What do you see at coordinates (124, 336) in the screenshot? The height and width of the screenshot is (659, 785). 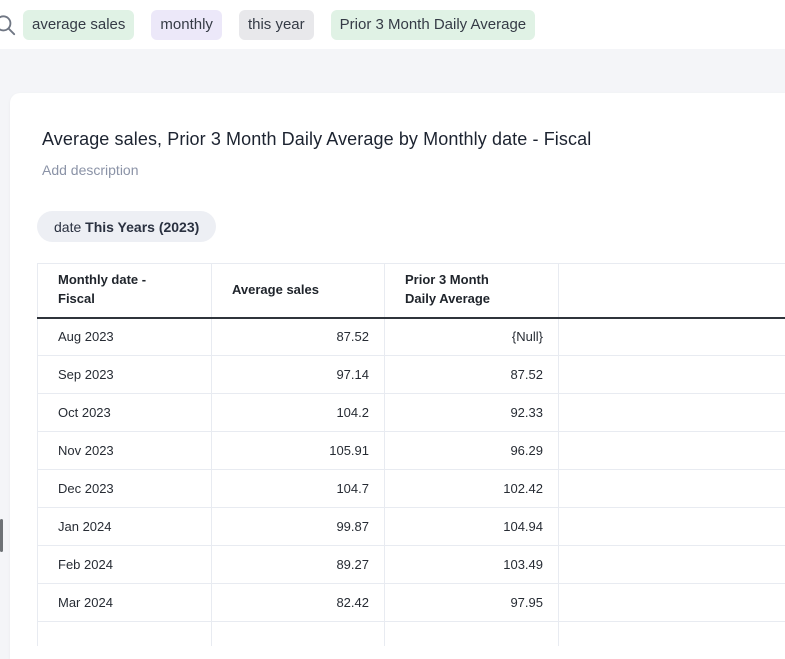 I see `cell-month: Aug 2023` at bounding box center [124, 336].